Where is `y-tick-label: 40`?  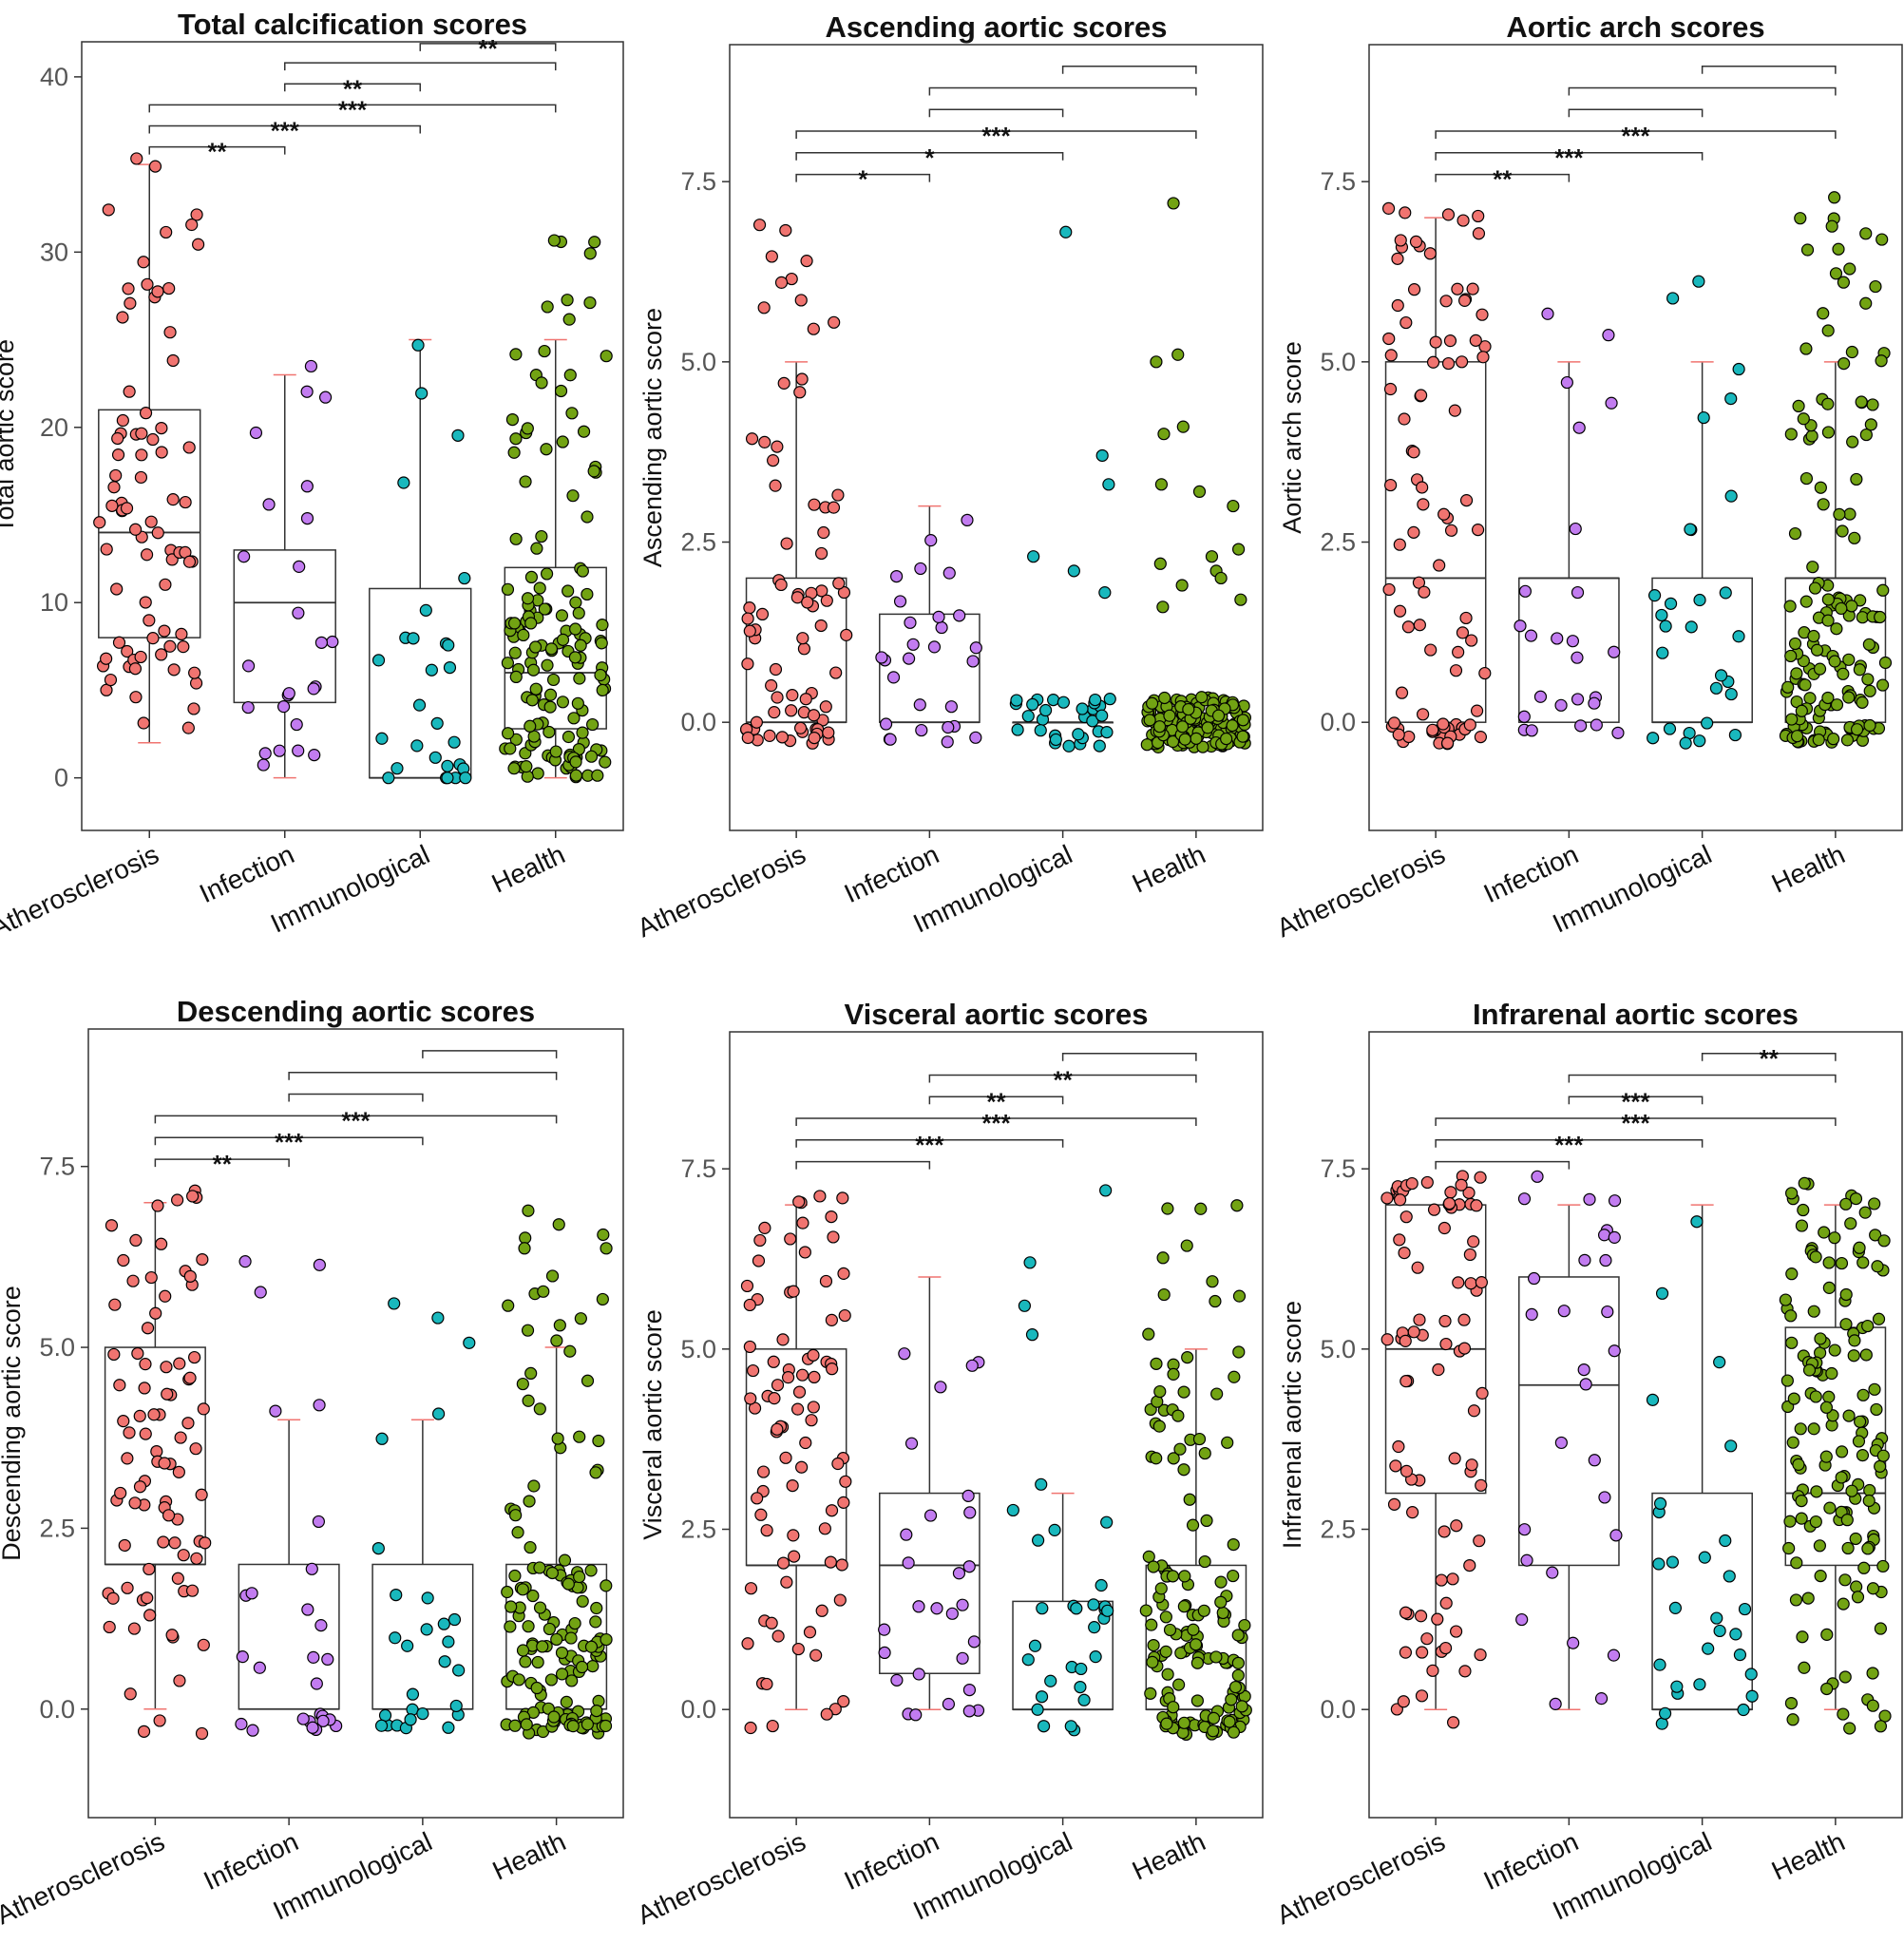
y-tick-label: 40 is located at coordinates (54, 77).